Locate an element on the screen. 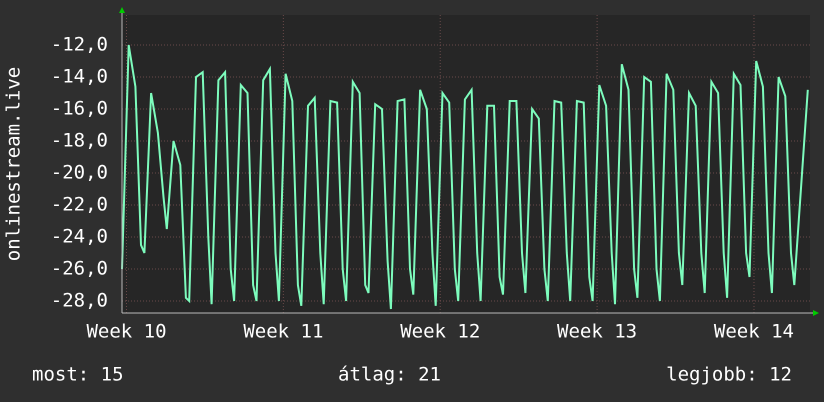 The width and height of the screenshot is (824, 402). x-tick-label: Week 13 is located at coordinates (597, 332).